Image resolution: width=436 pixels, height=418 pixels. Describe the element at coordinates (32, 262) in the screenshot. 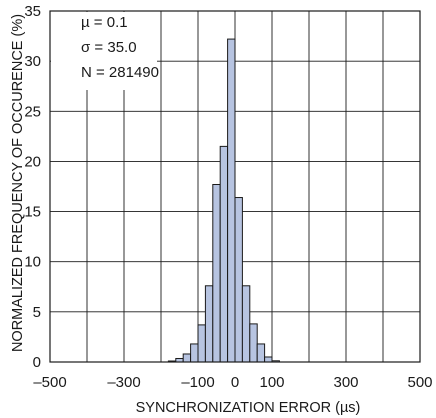

I see `y-tick-label: 10` at that location.